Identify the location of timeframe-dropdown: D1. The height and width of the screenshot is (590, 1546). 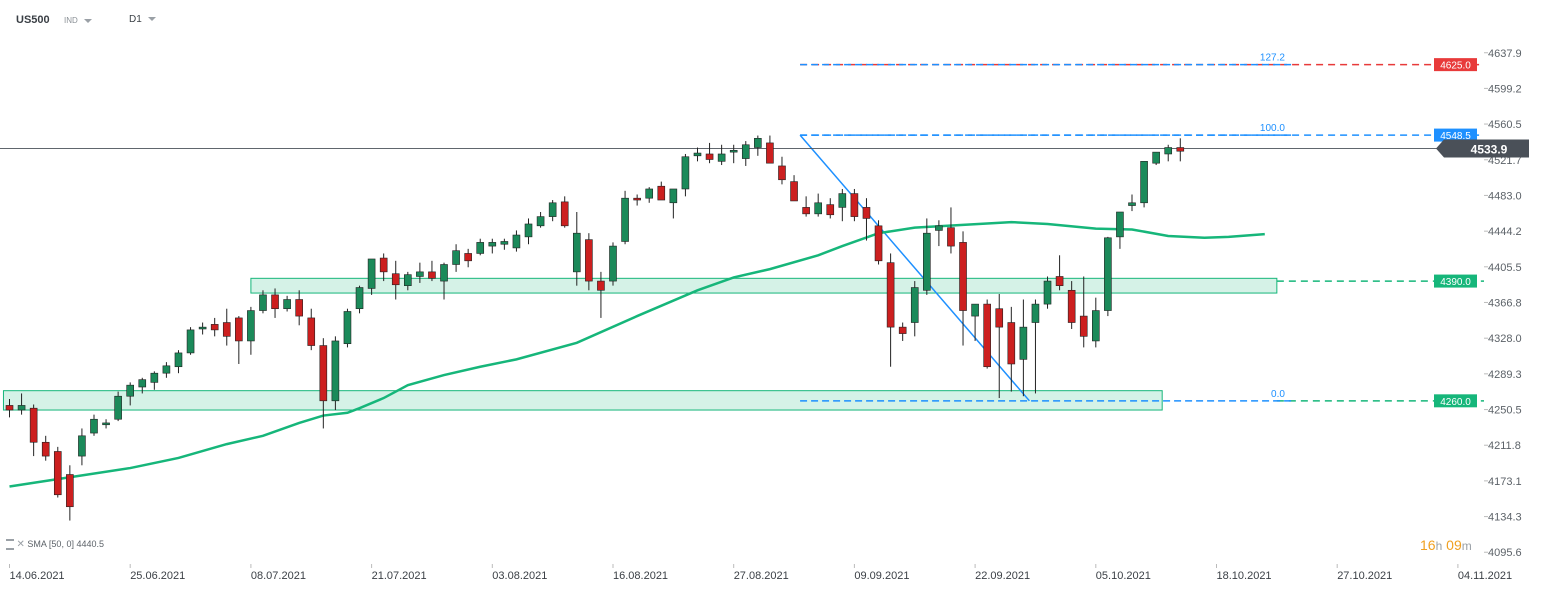
(142, 19).